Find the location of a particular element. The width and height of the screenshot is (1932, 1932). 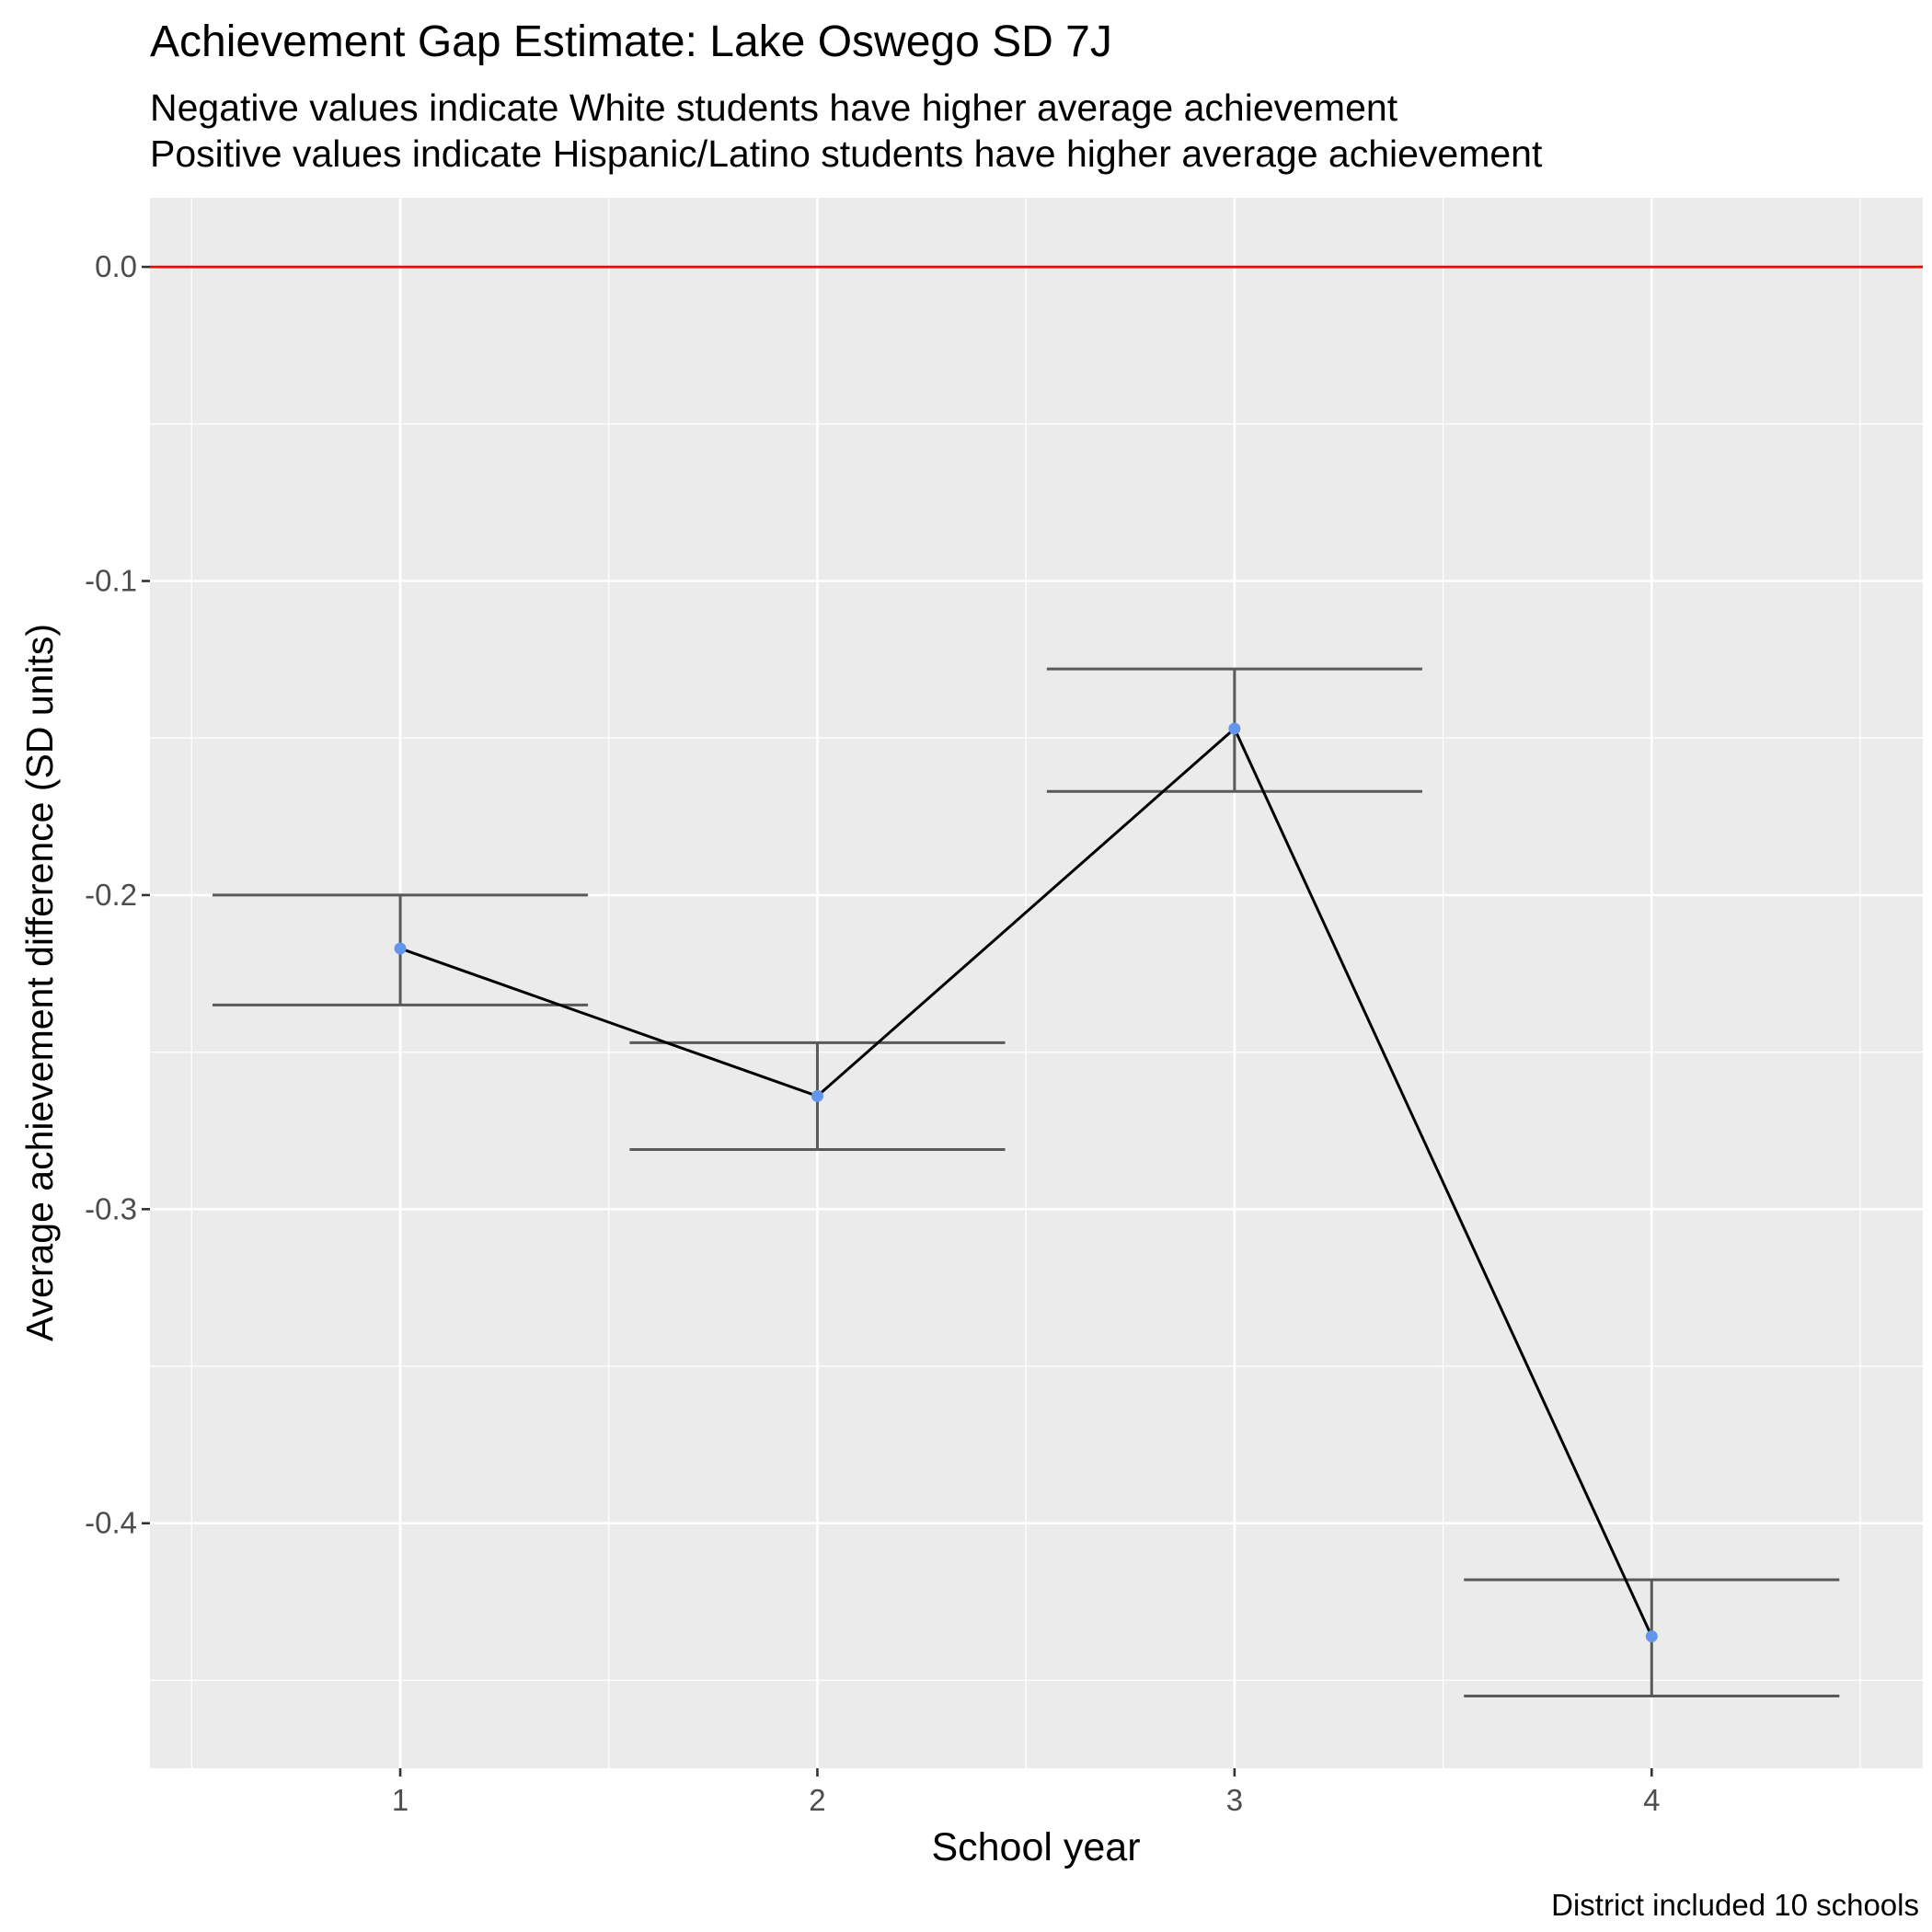

y-tick-label: 0.0 is located at coordinates (116, 266).